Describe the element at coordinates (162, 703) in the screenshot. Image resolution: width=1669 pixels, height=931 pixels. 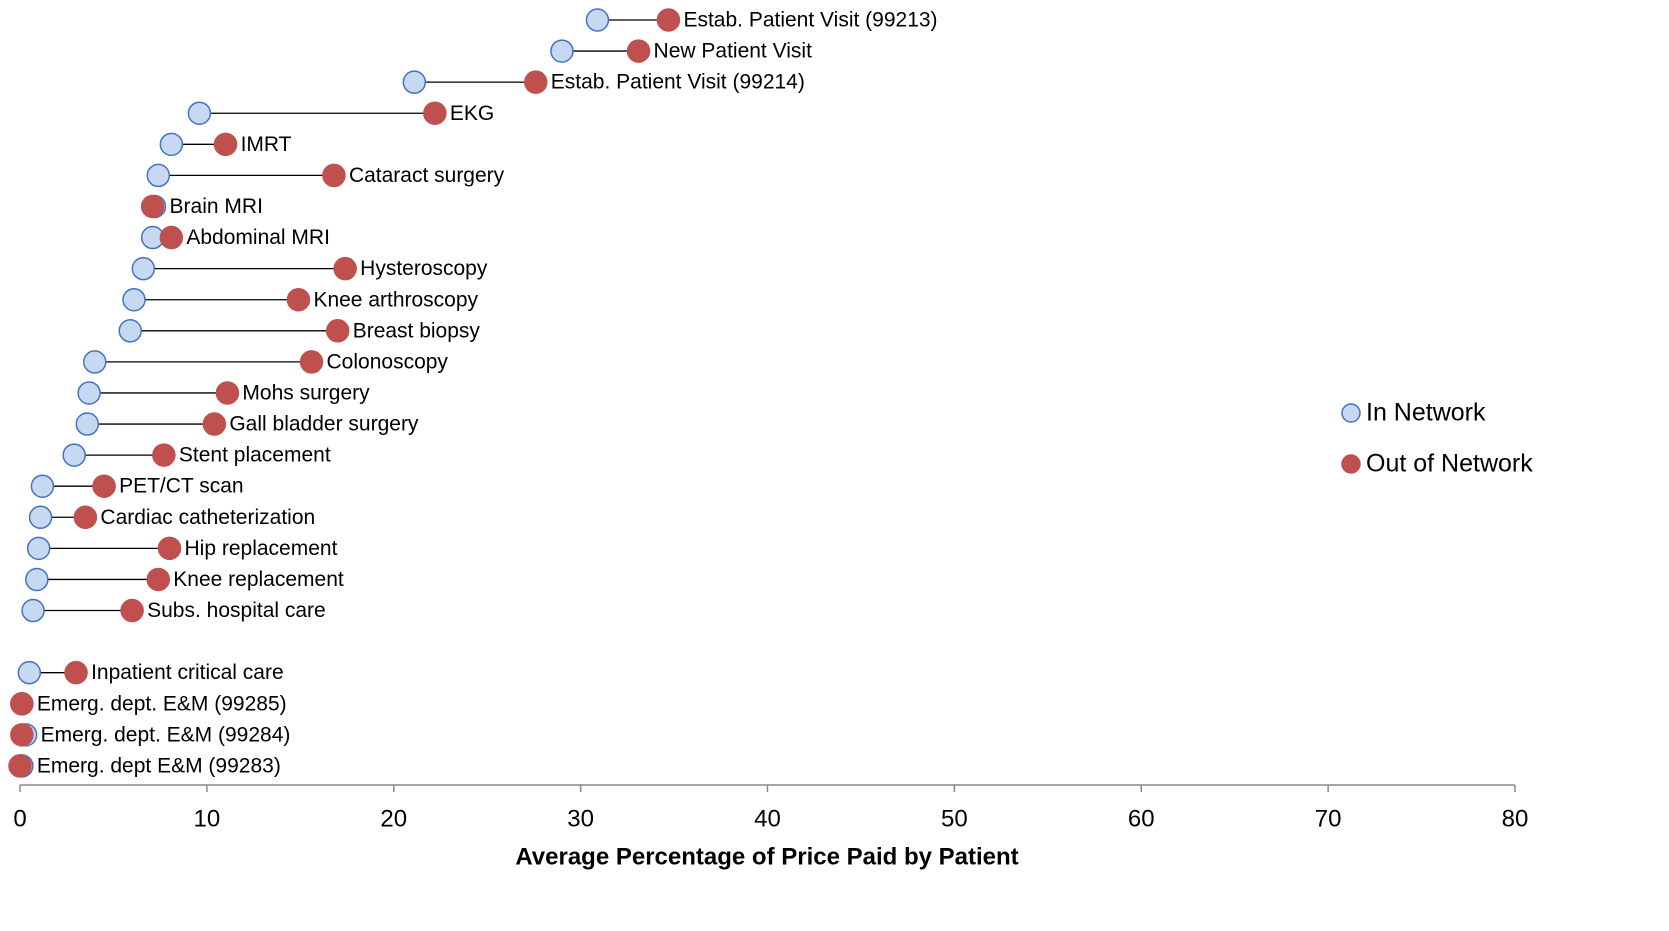
I see `category-label: Emerg. dept. E&M (99285)` at that location.